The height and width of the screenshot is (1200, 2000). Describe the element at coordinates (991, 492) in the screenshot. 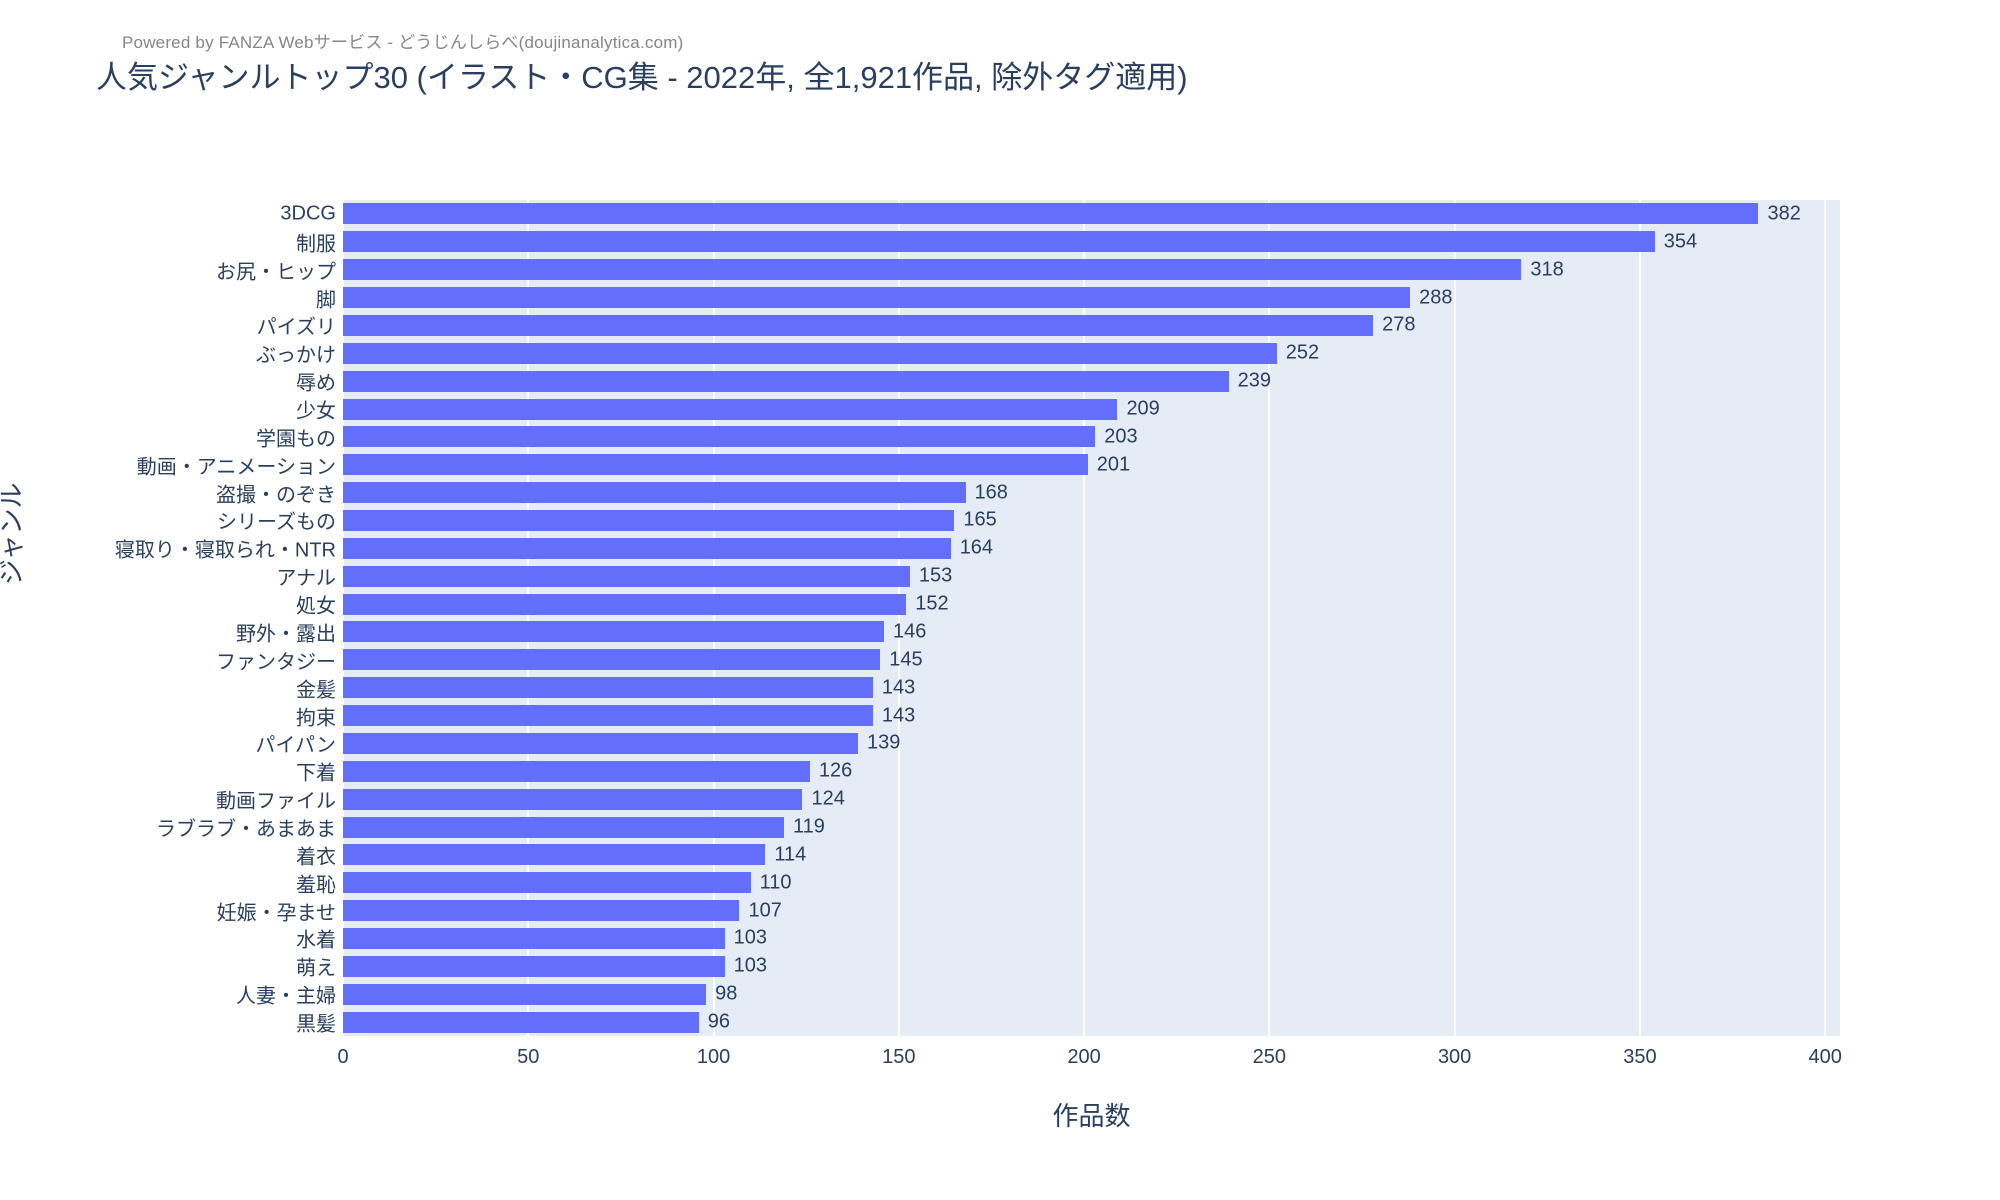

I see `bar-value-label: 168` at that location.